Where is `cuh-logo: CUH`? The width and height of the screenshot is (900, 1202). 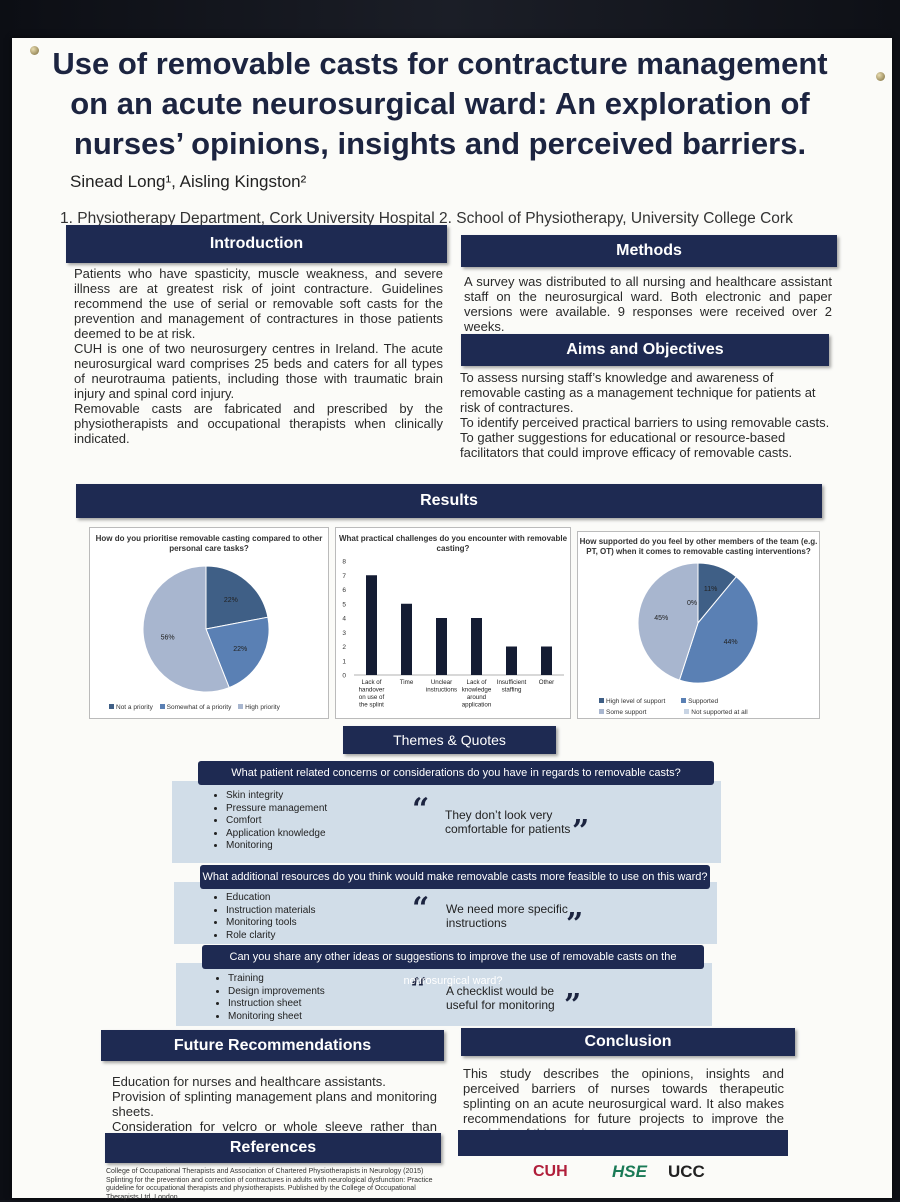 cuh-logo: CUH is located at coordinates (550, 1171).